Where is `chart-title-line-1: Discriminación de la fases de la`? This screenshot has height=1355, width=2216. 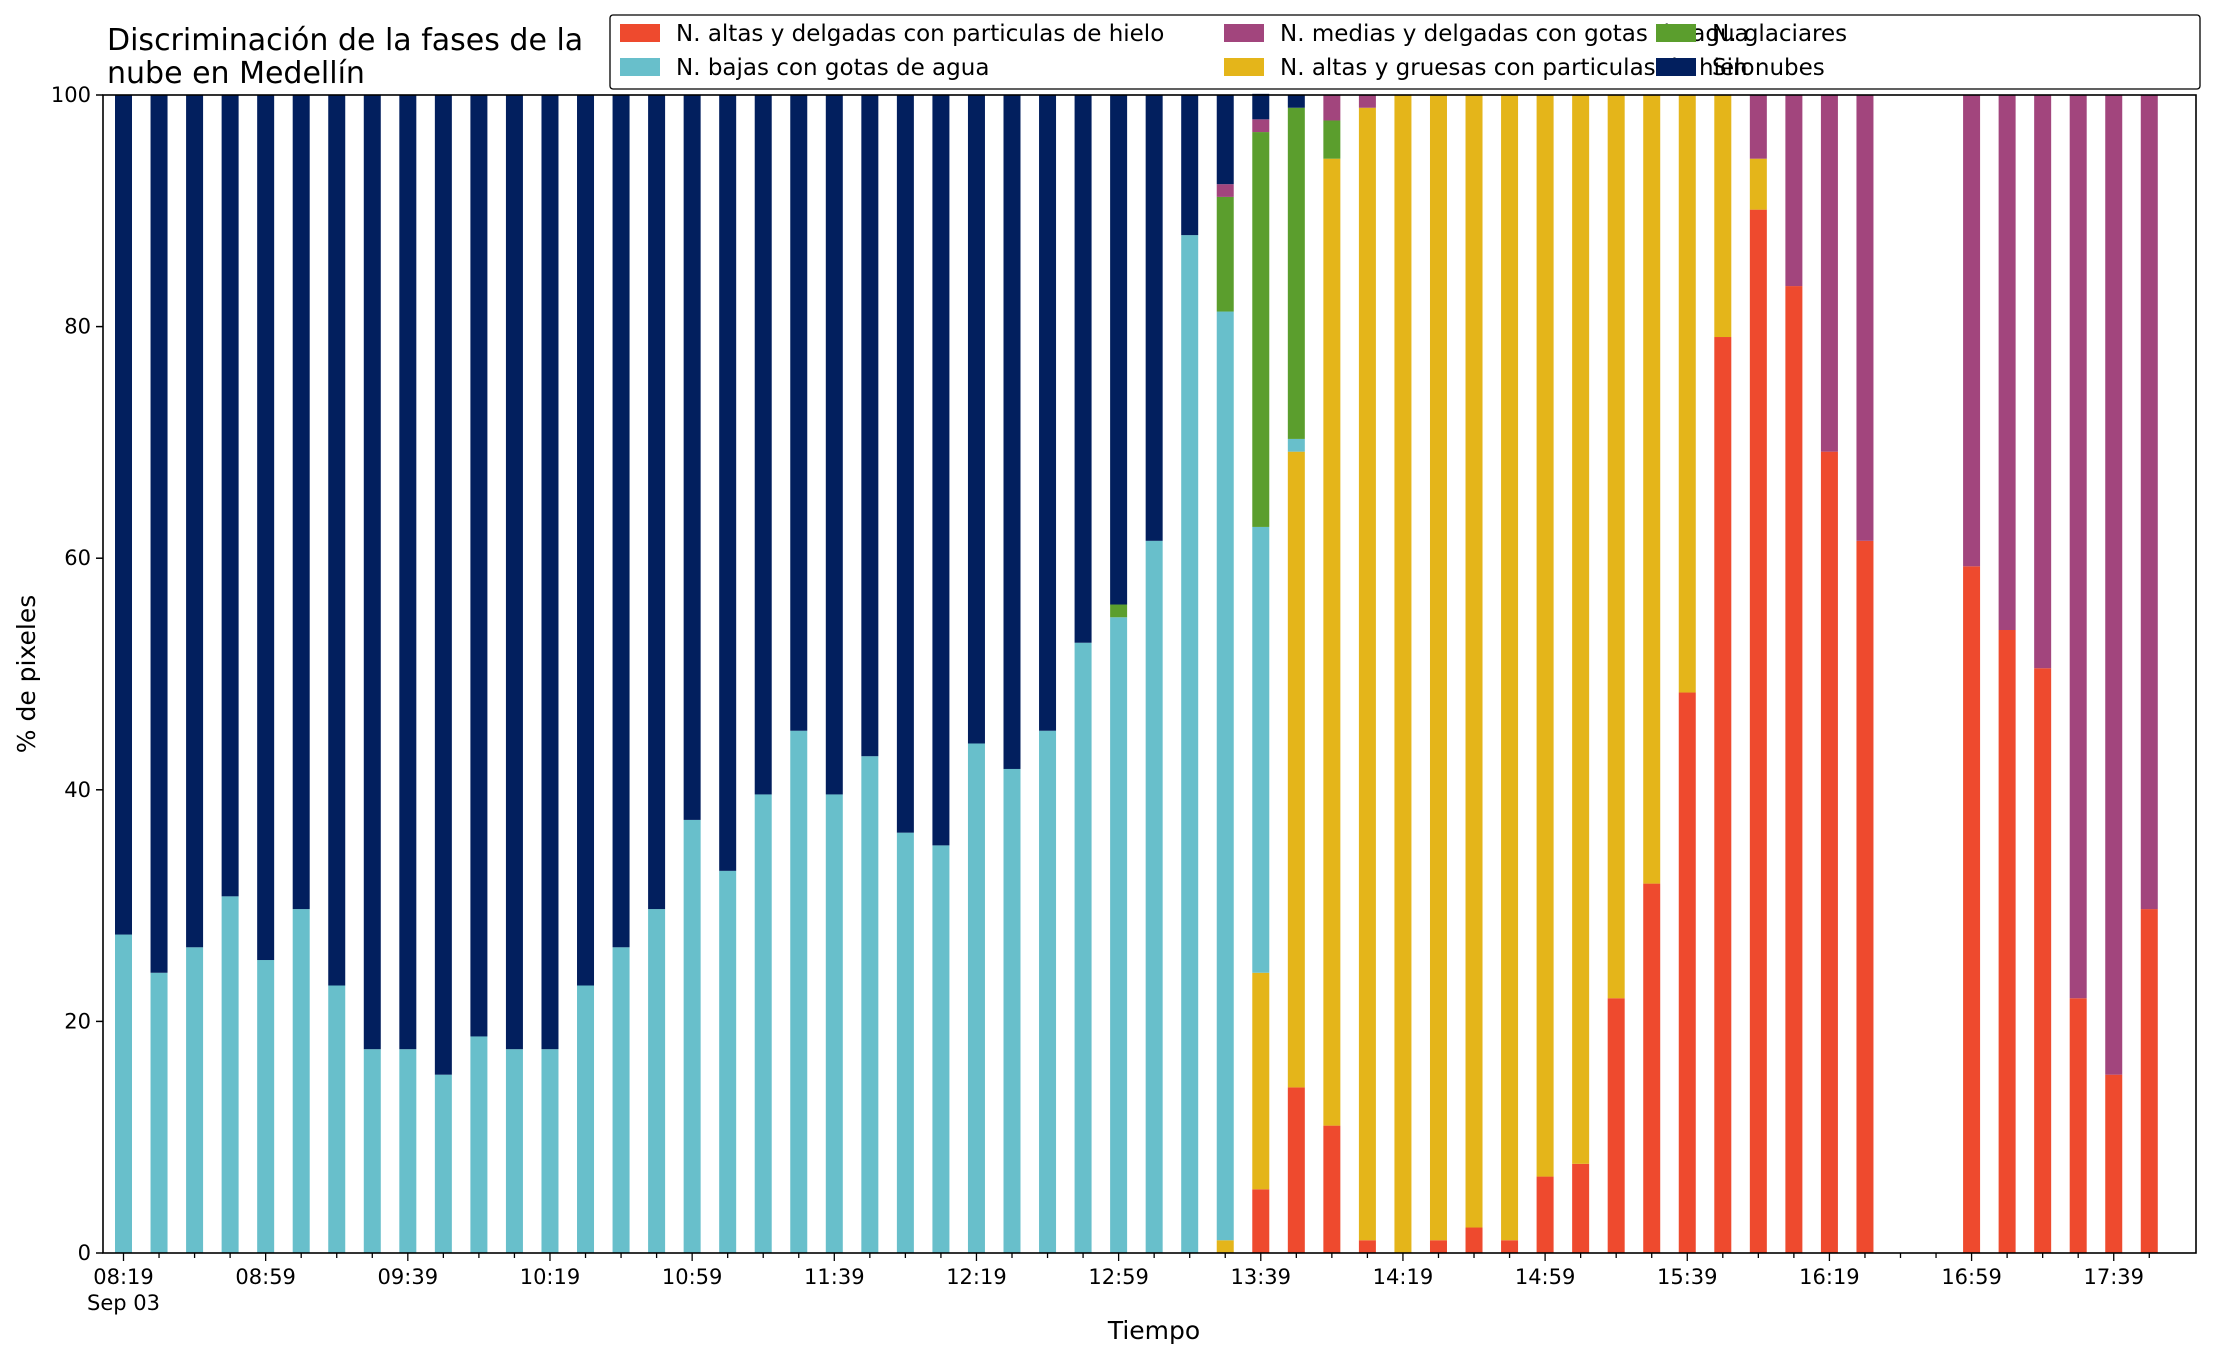 chart-title-line-1: Discriminación de la fases de la is located at coordinates (345, 40).